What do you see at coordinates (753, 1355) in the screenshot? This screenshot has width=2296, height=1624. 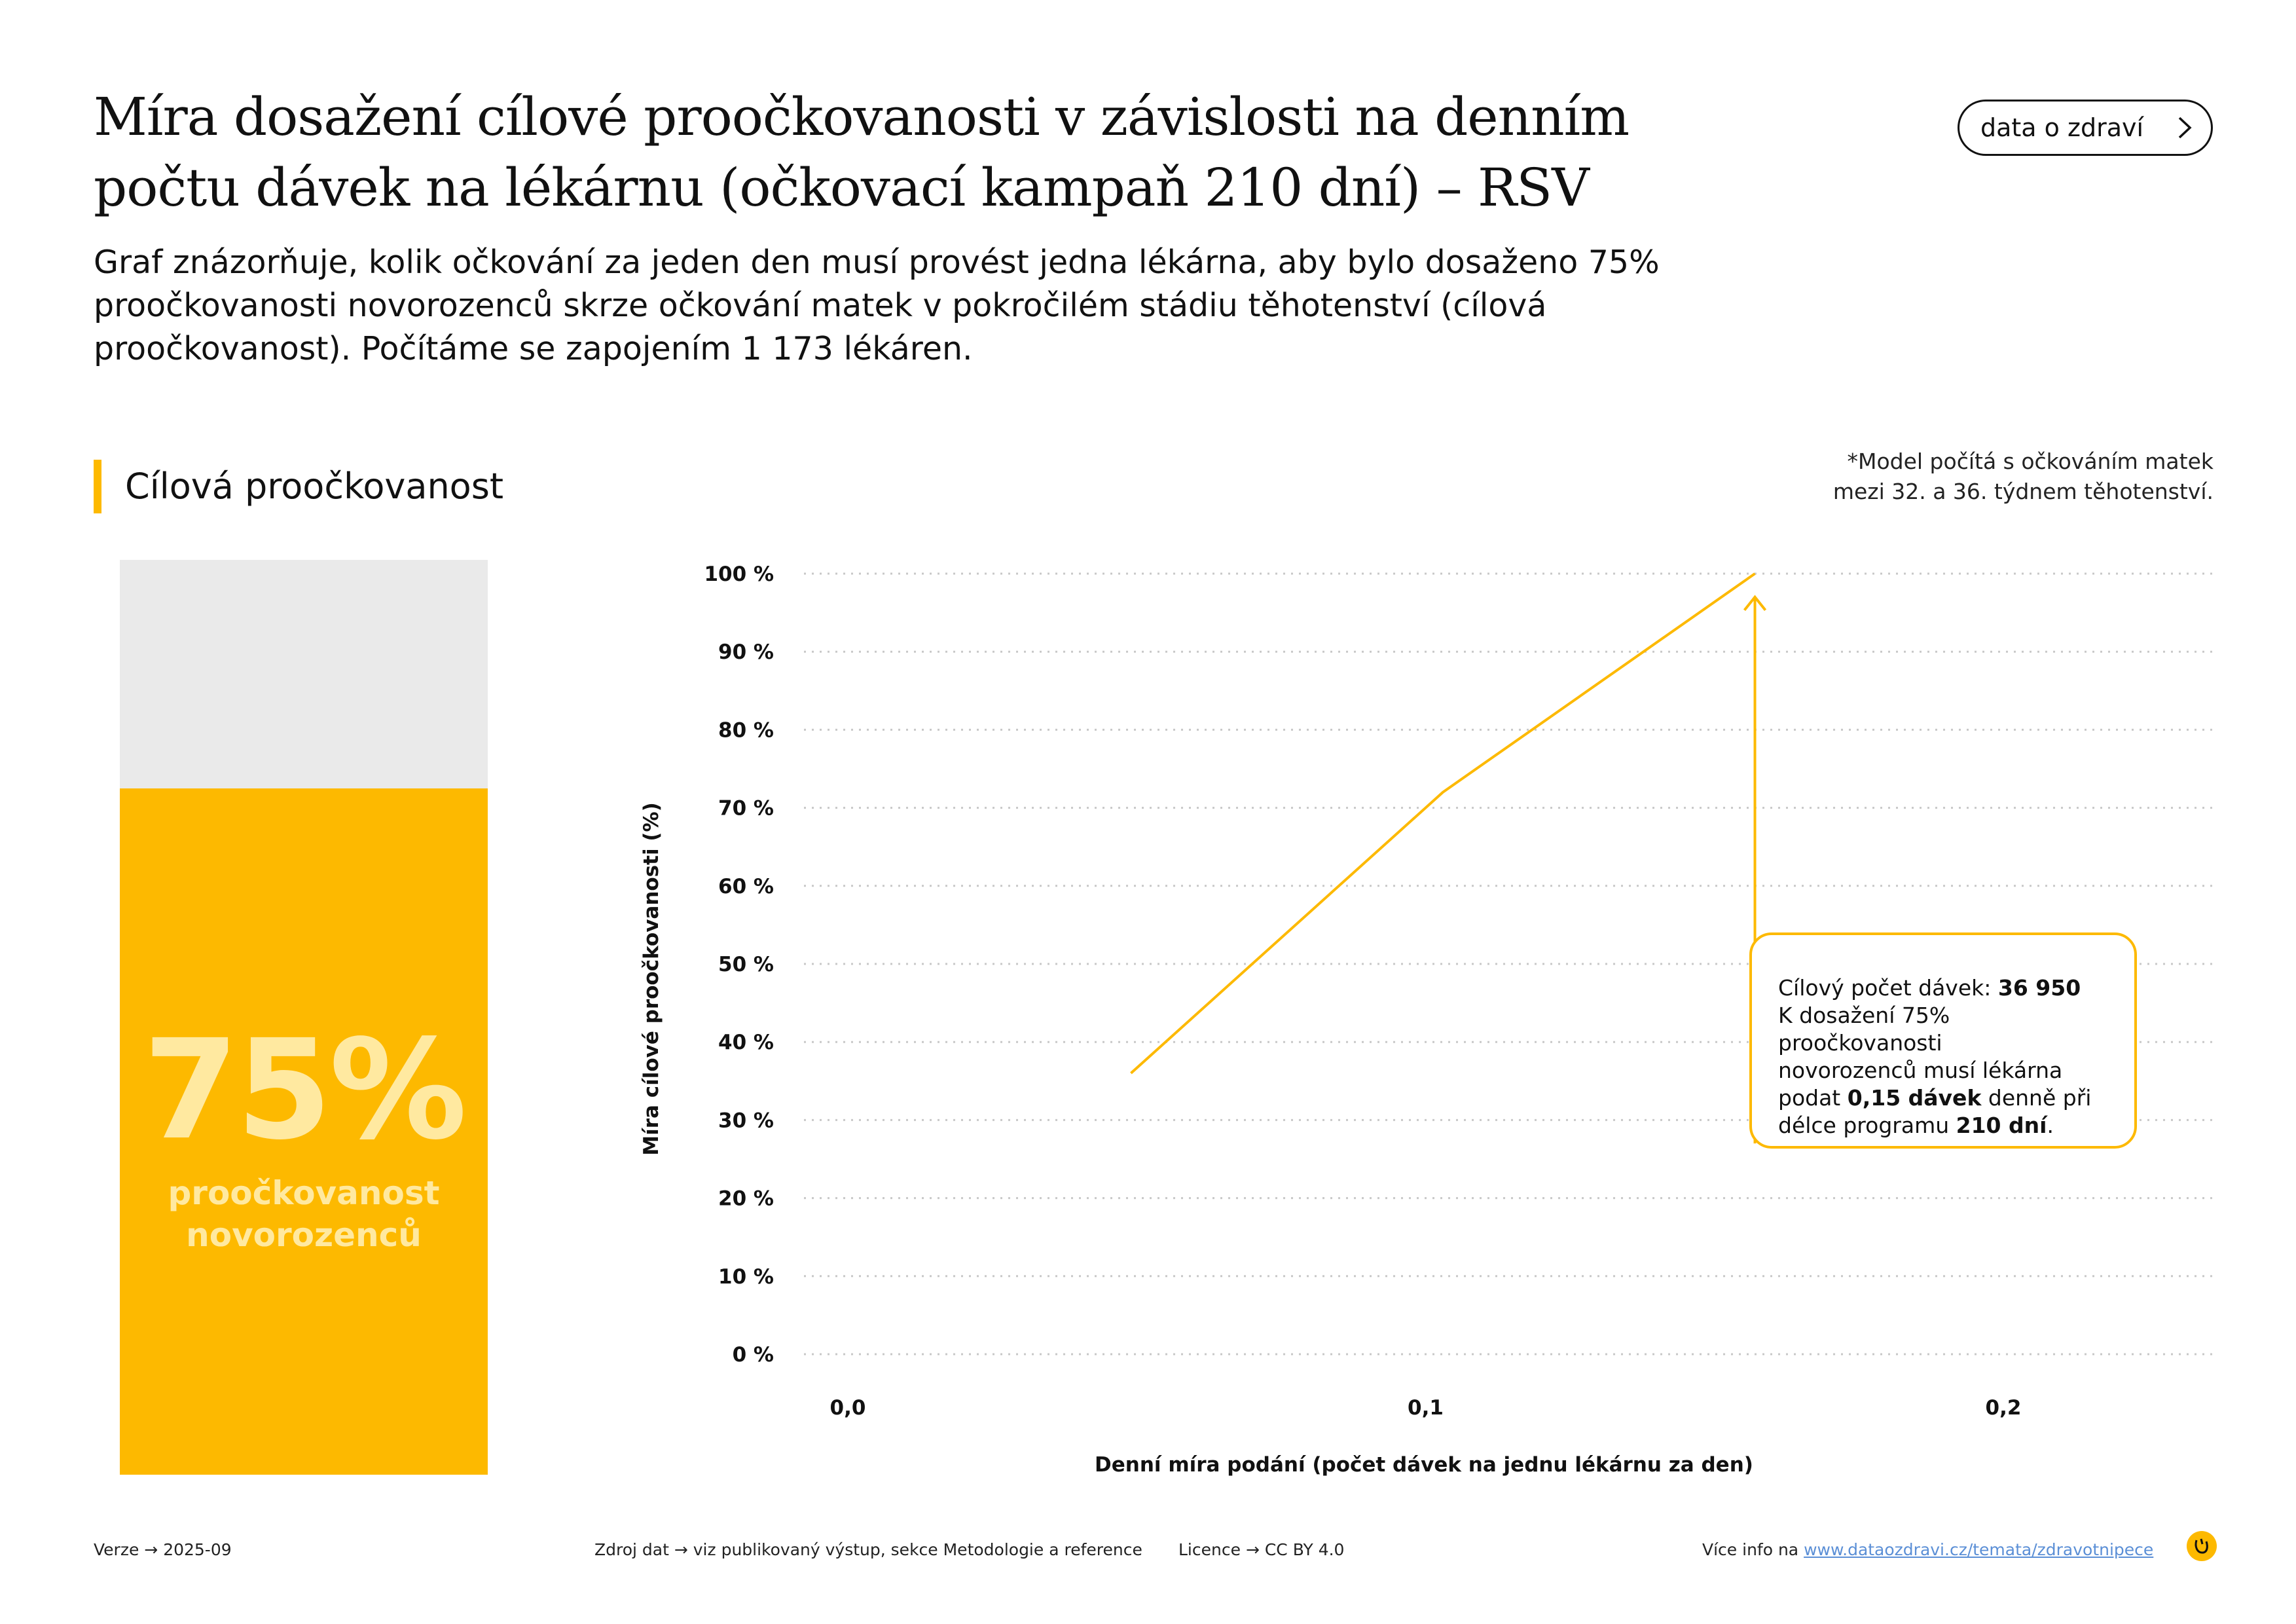 I see `y-tick-label: 0 %` at bounding box center [753, 1355].